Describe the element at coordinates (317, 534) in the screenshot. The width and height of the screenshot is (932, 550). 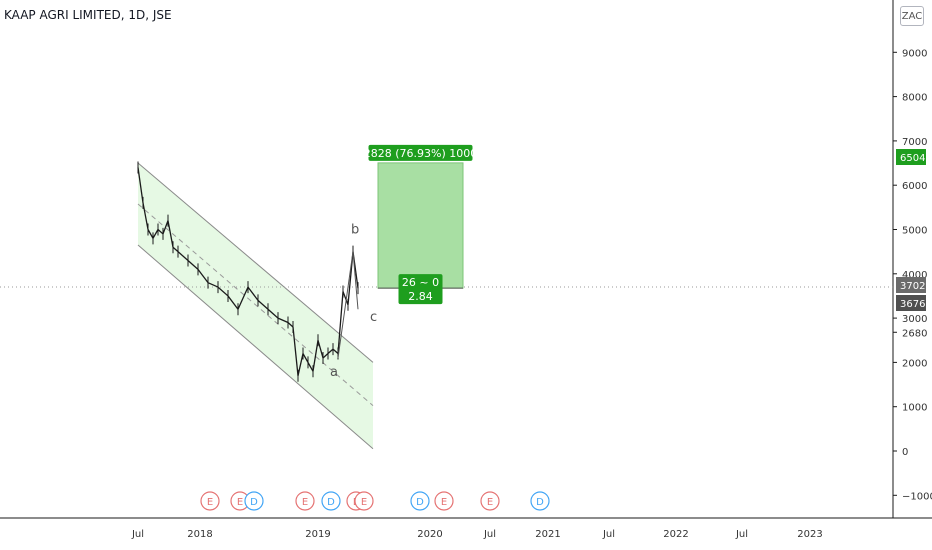
I see `time-tick-label: 2019` at that location.